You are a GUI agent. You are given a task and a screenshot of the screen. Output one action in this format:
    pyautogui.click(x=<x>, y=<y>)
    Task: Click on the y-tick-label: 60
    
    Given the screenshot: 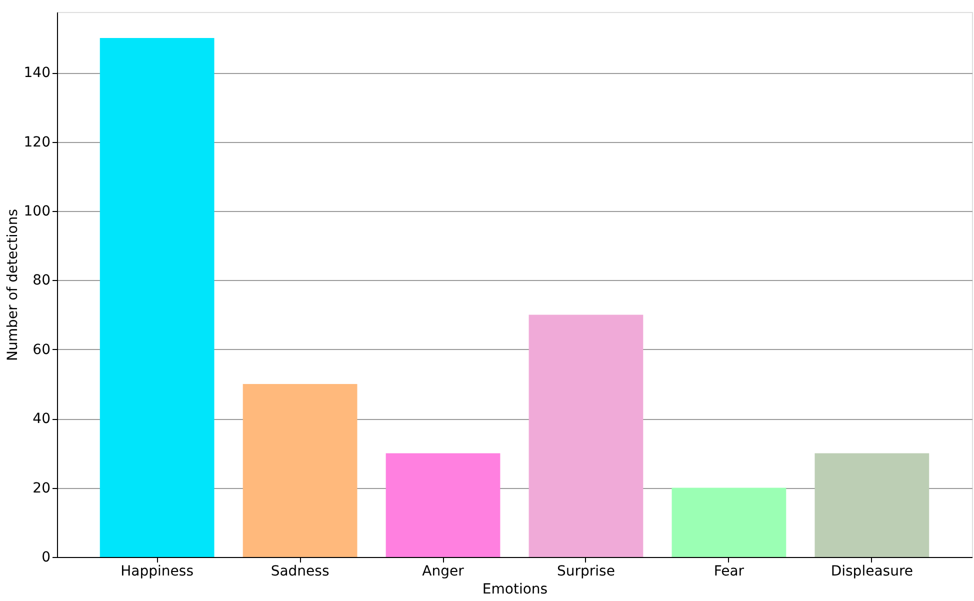 What is the action you would take?
    pyautogui.click(x=41, y=350)
    